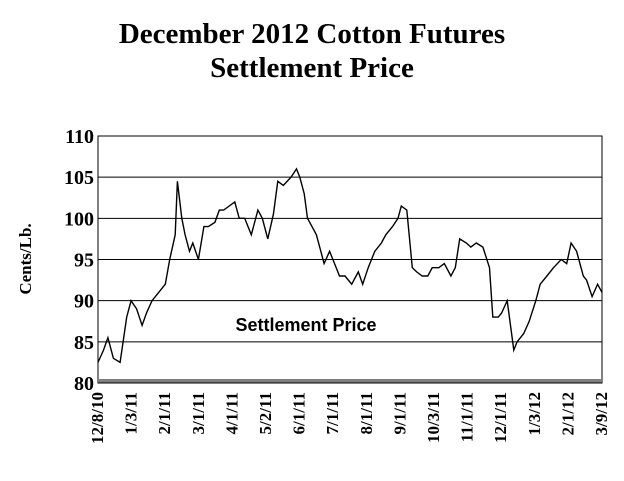 This screenshot has width=624, height=481. Describe the element at coordinates (79, 137) in the screenshot. I see `y-tick-label: 110` at that location.